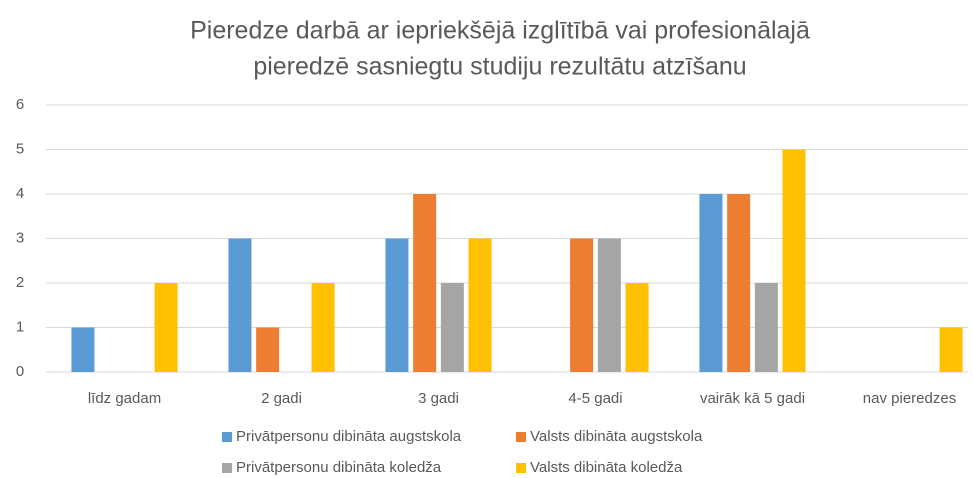 This screenshot has height=478, width=972. I want to click on legend-label: Privātpersonu dibināta koledža, so click(339, 467).